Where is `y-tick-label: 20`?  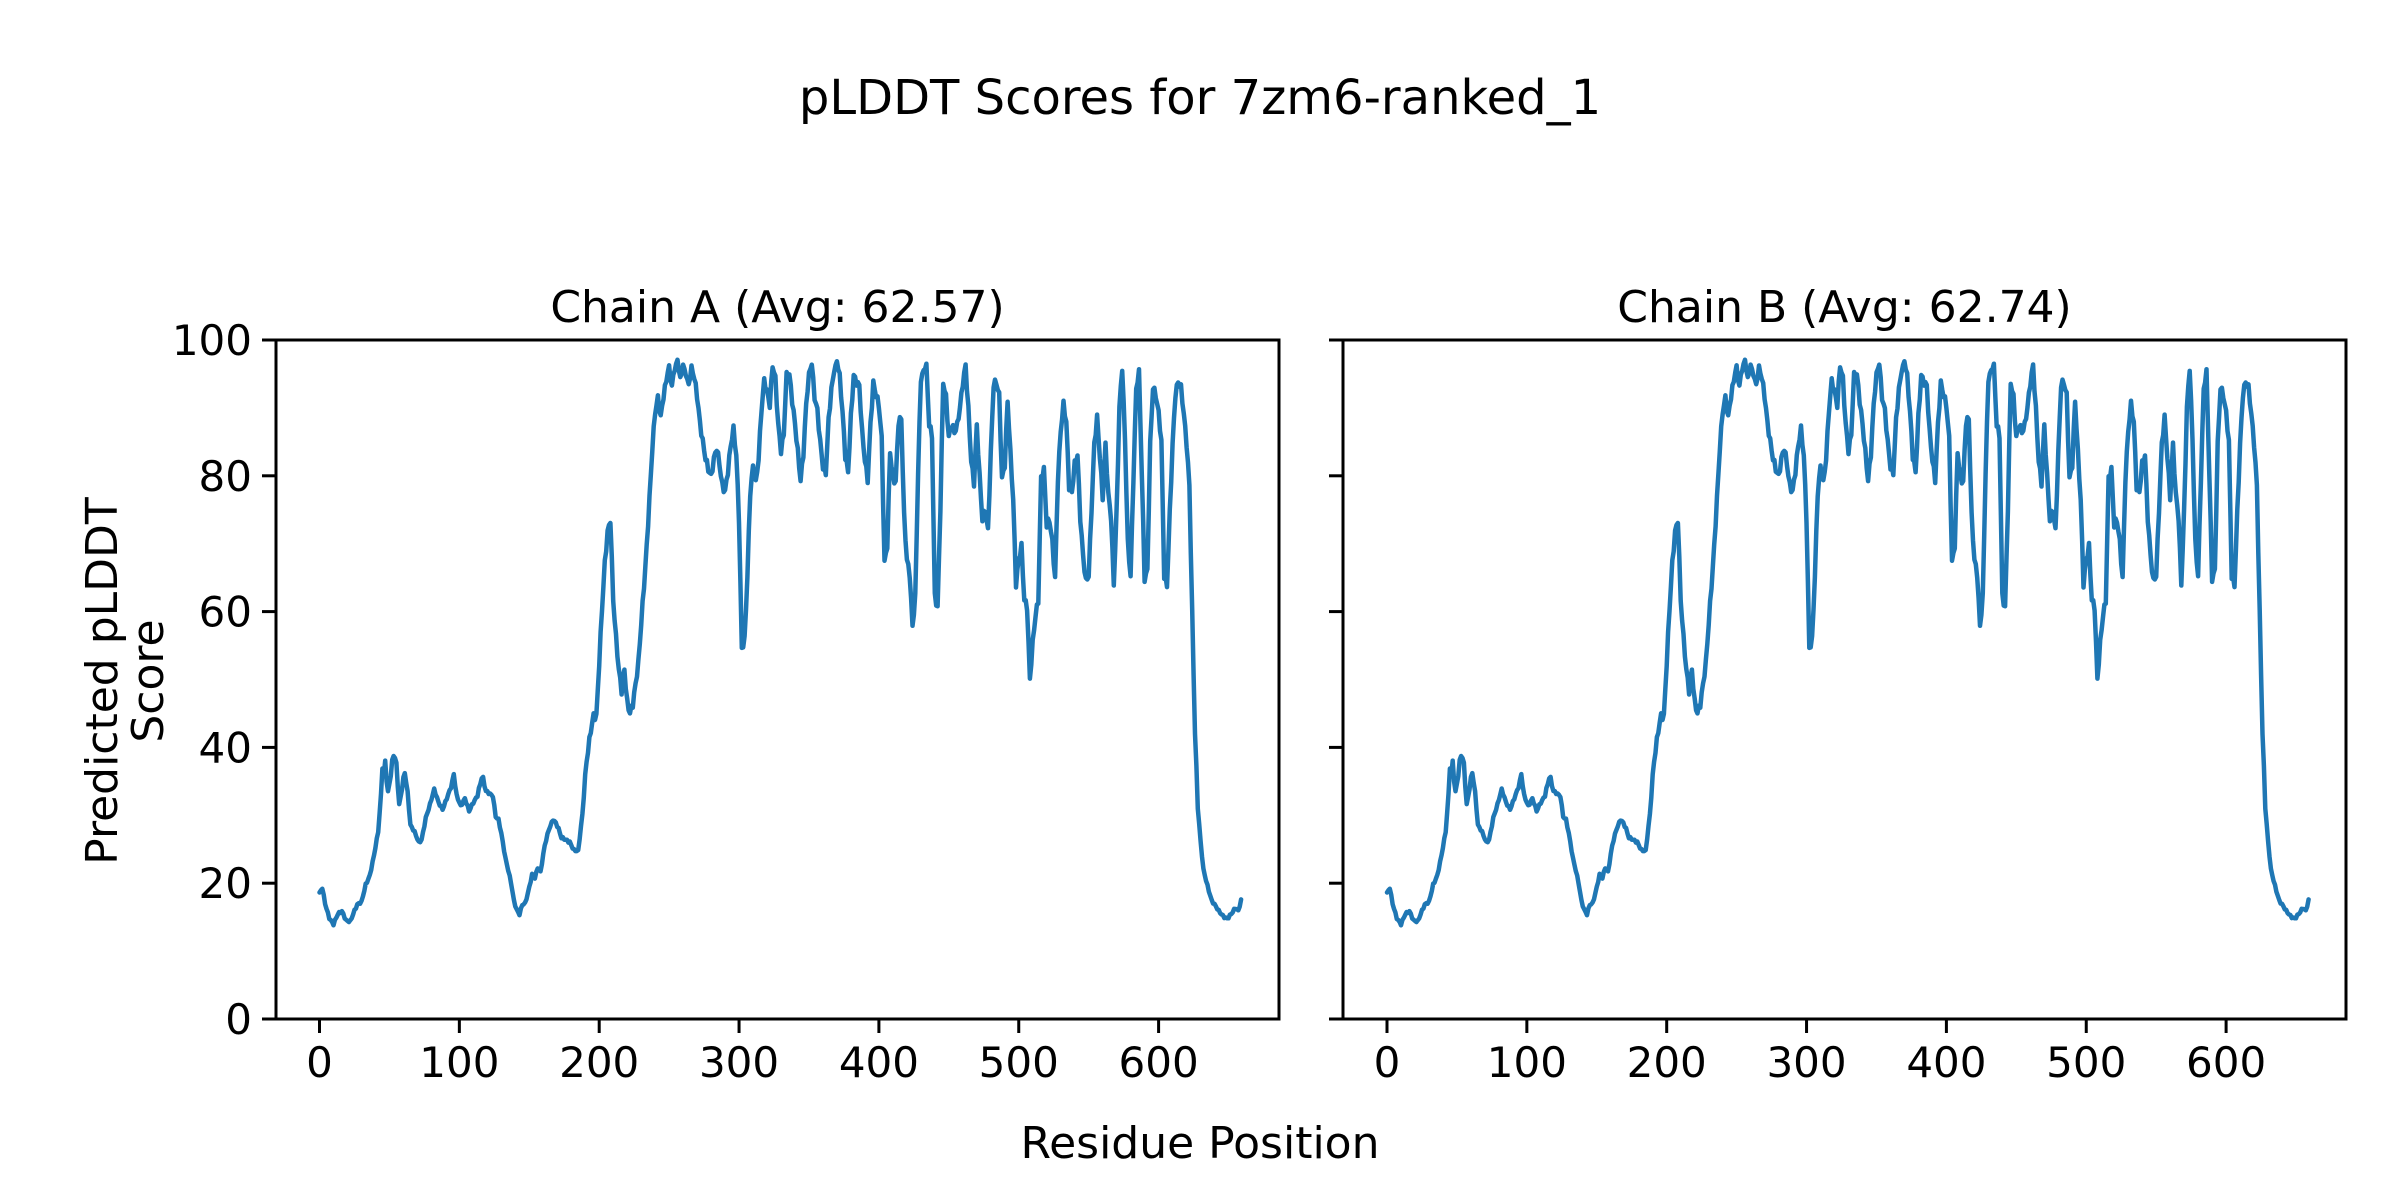
y-tick-label: 20 is located at coordinates (225, 883).